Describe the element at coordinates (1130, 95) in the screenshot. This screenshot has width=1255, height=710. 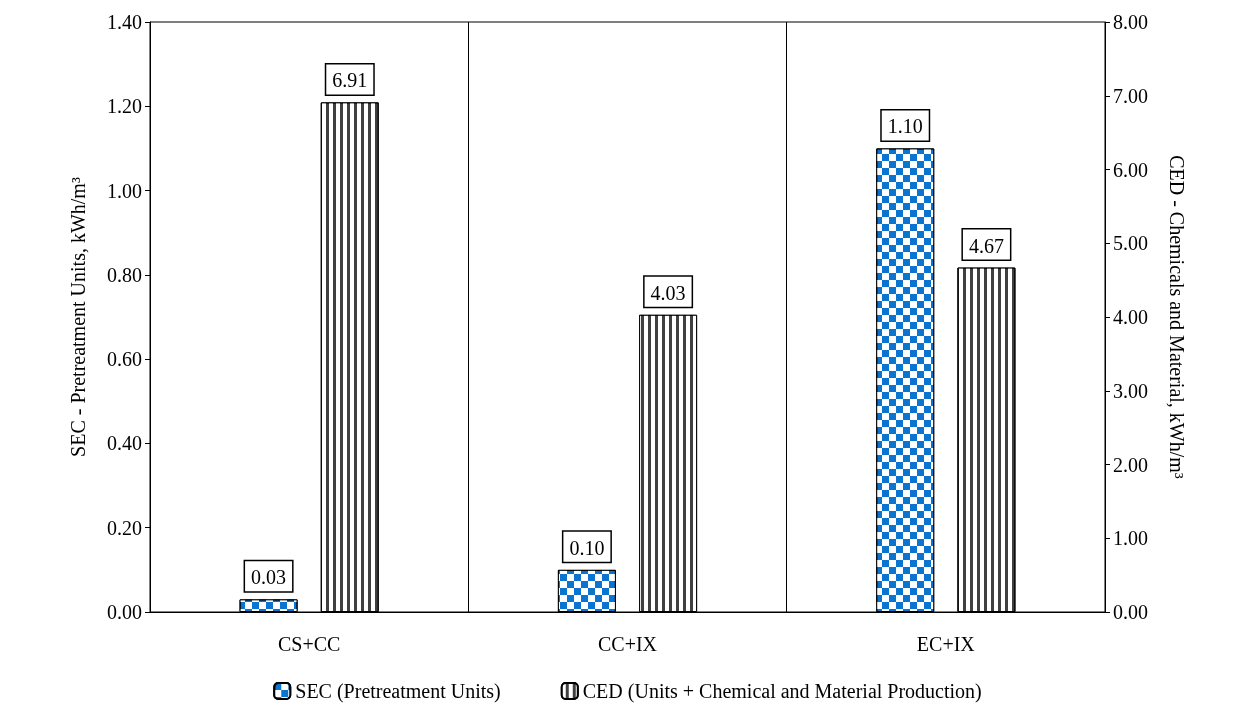
I see `y2-tick-label: 7.00` at that location.